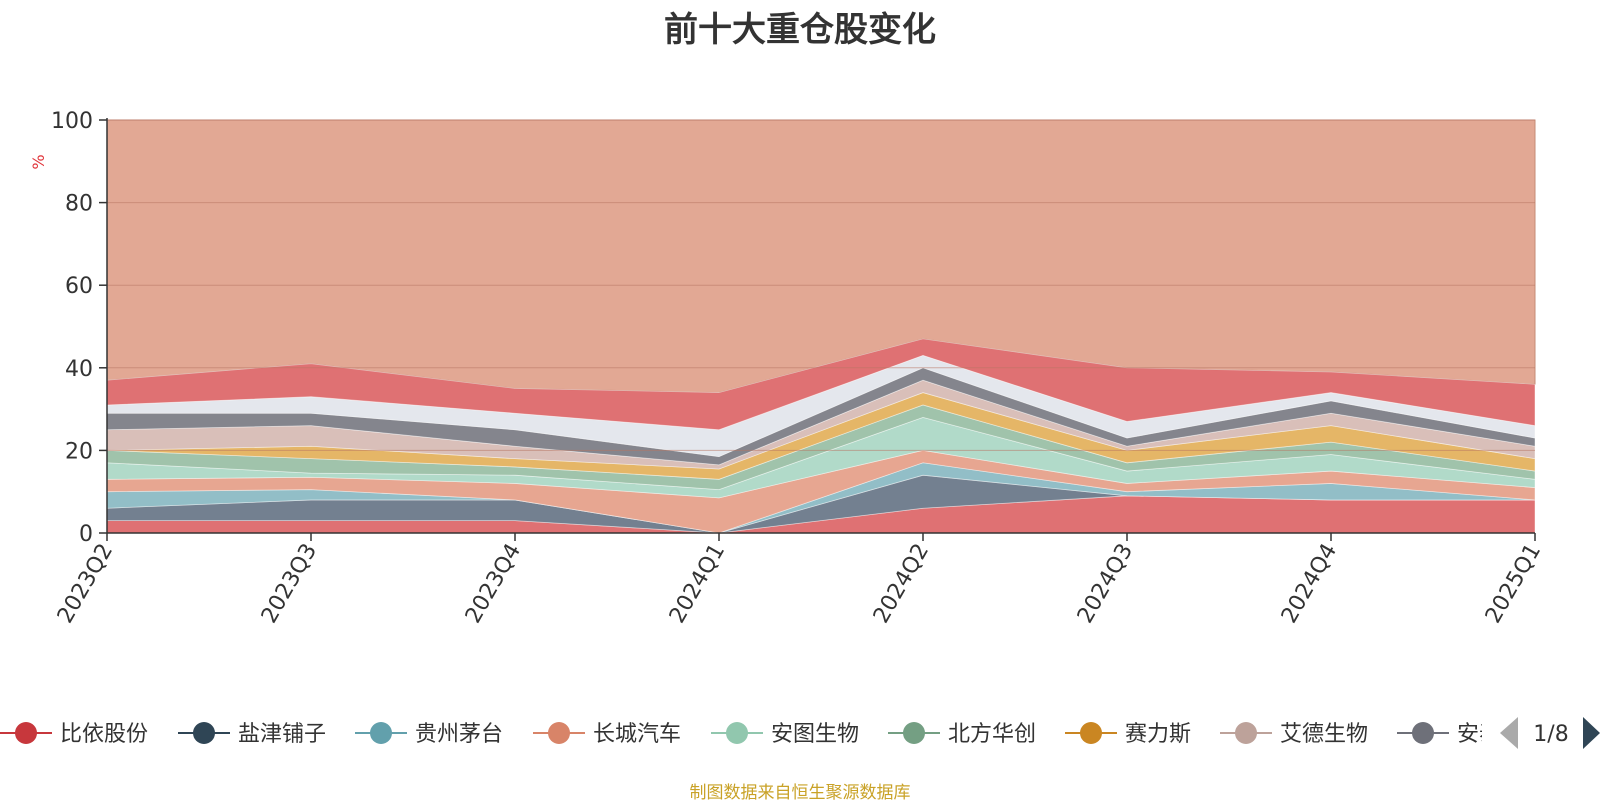 The image size is (1600, 803). What do you see at coordinates (1591, 733) in the screenshot?
I see `legend-next-icon` at bounding box center [1591, 733].